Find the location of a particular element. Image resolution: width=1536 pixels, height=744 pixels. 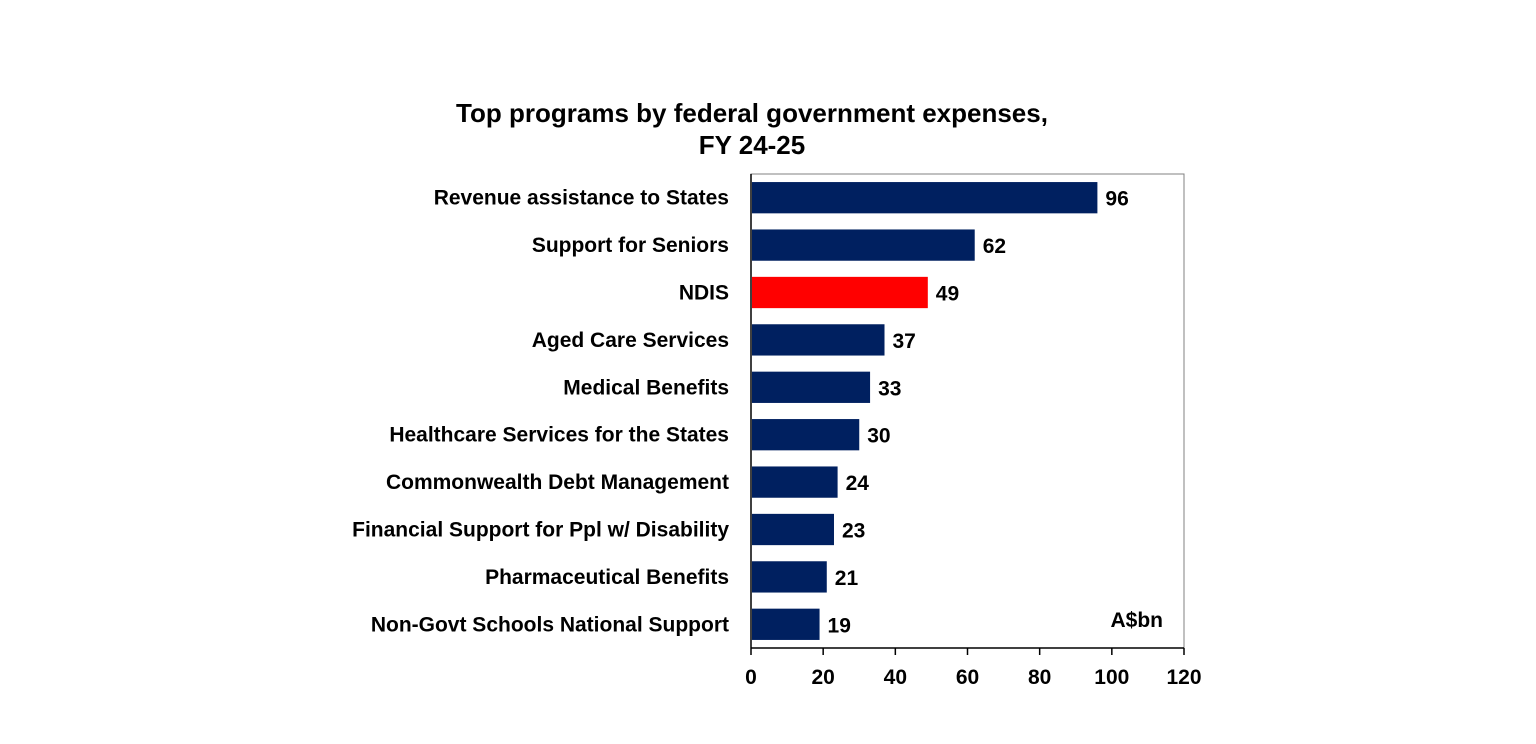

value-label-healthcare-services-for-the-states: 30 is located at coordinates (878, 436).